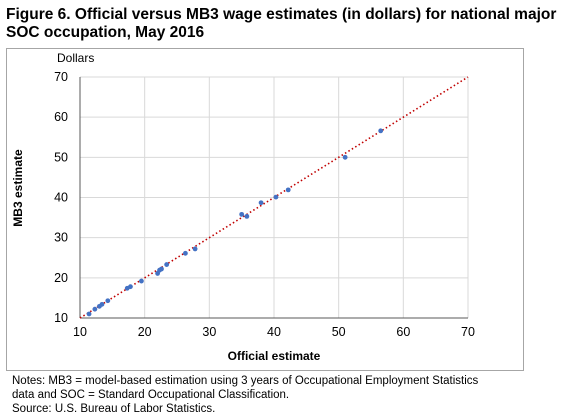  I want to click on x-tick-label: 70, so click(468, 332).